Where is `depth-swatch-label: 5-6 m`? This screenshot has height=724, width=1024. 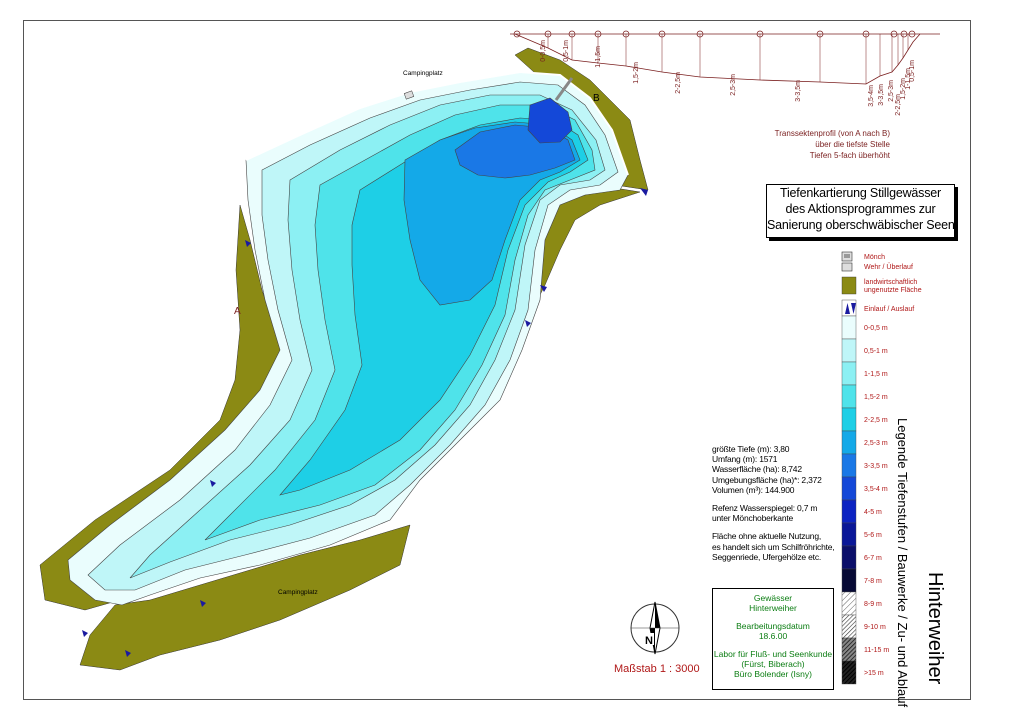
depth-swatch-label: 5-6 m is located at coordinates (873, 535).